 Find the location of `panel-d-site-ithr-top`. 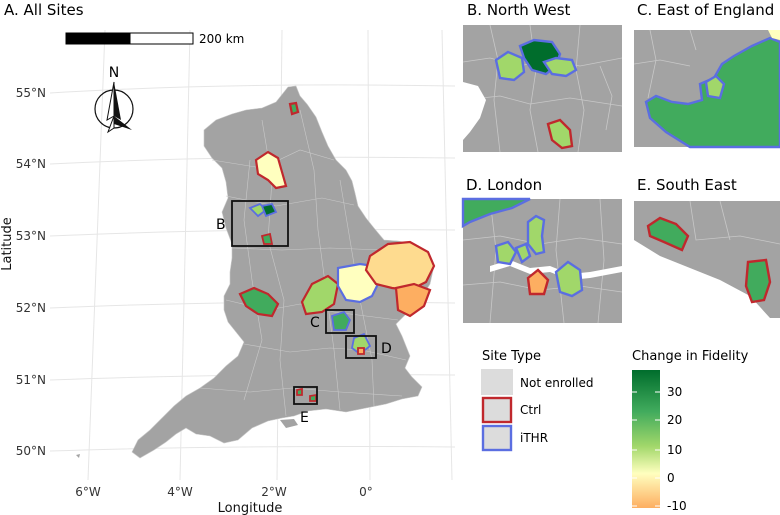

panel-d-site-ithr-top is located at coordinates (496, 213).